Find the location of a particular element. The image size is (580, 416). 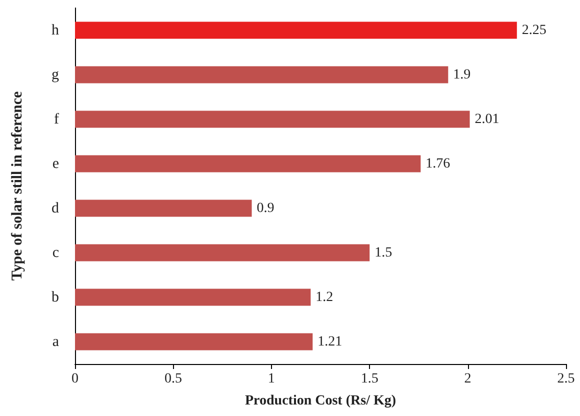

y-tick-label: g is located at coordinates (56, 74).